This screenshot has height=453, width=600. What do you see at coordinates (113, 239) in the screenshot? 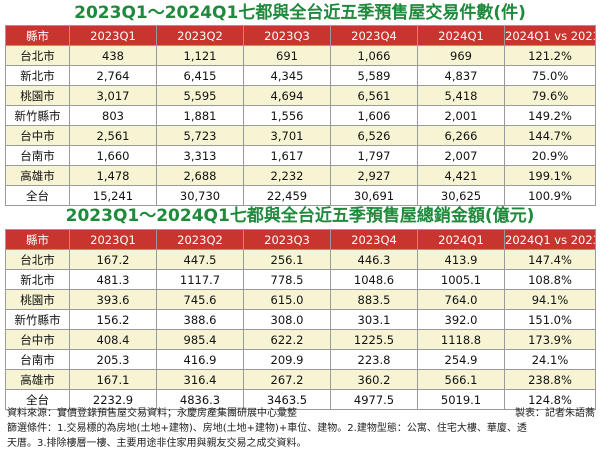
I see `table2-header-cell: 2023Q1` at bounding box center [113, 239].